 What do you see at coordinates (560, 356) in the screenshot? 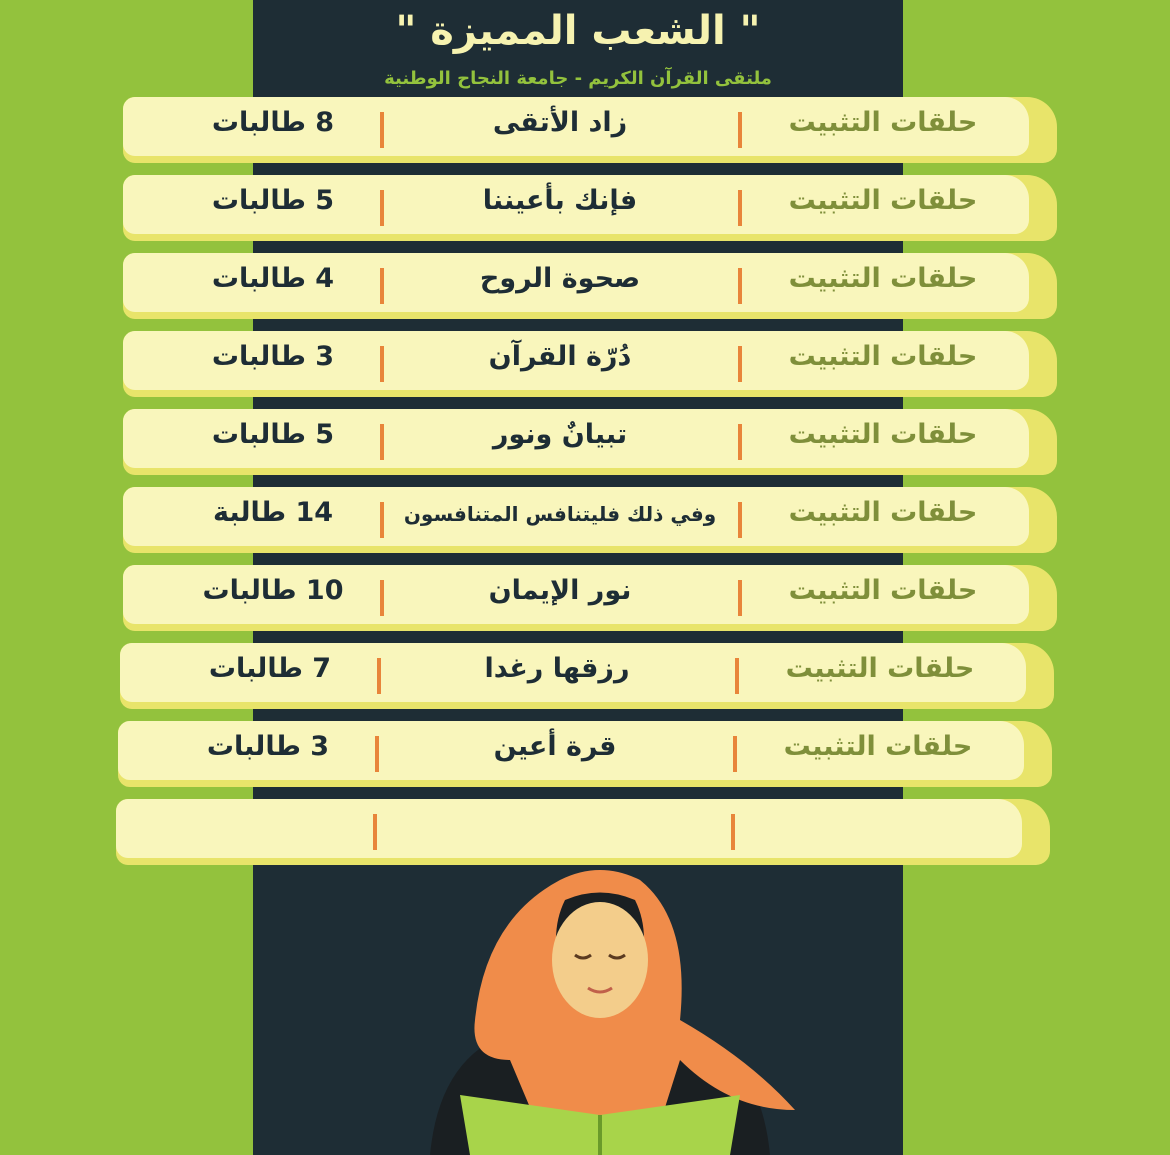
I see `circle-name: دُرّة القرآن` at bounding box center [560, 356].